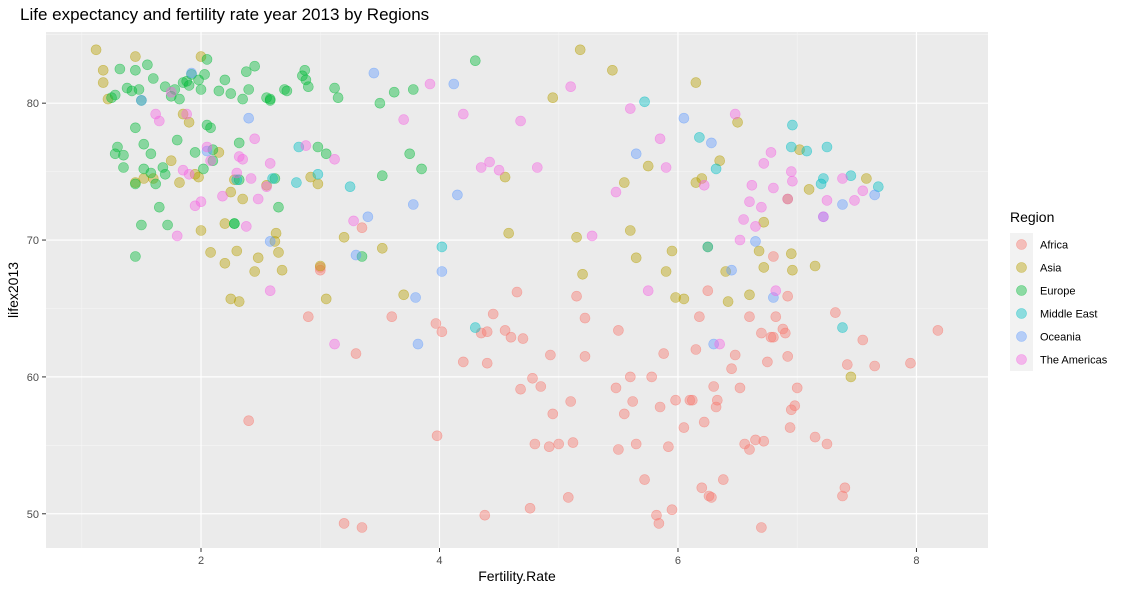 This screenshot has width=1130, height=592. What do you see at coordinates (1021, 267) in the screenshot?
I see `legend-key-asia` at bounding box center [1021, 267].